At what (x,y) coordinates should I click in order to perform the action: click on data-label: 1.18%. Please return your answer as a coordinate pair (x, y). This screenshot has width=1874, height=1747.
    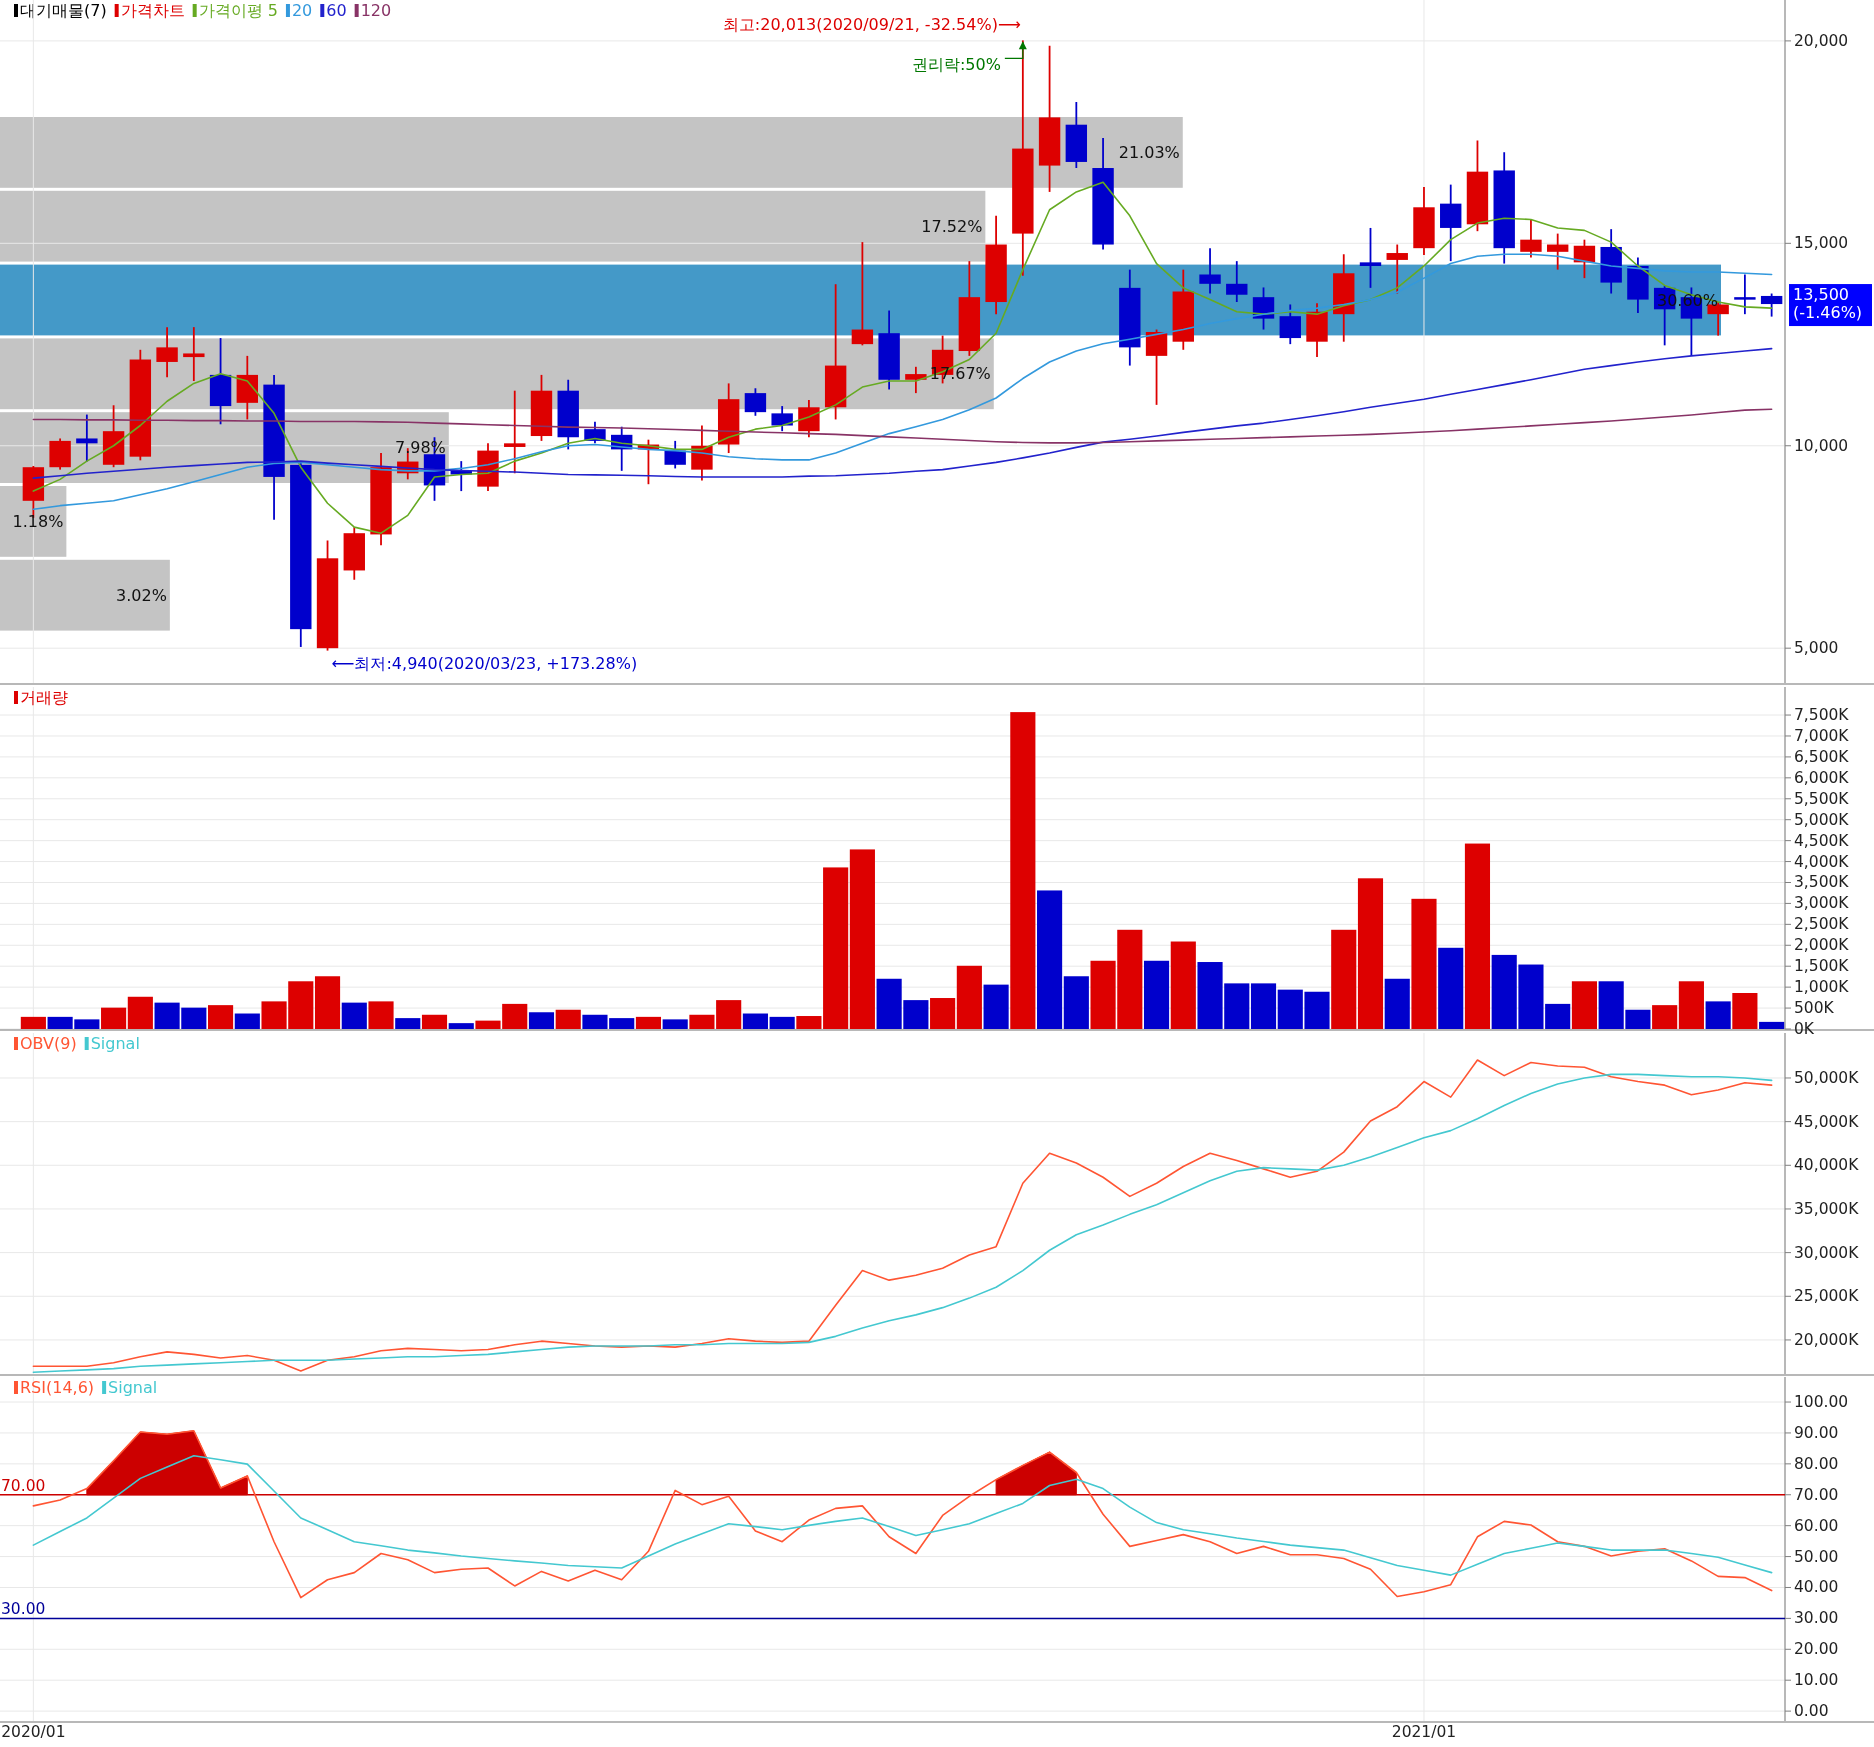
    Looking at the image, I should click on (38, 521).